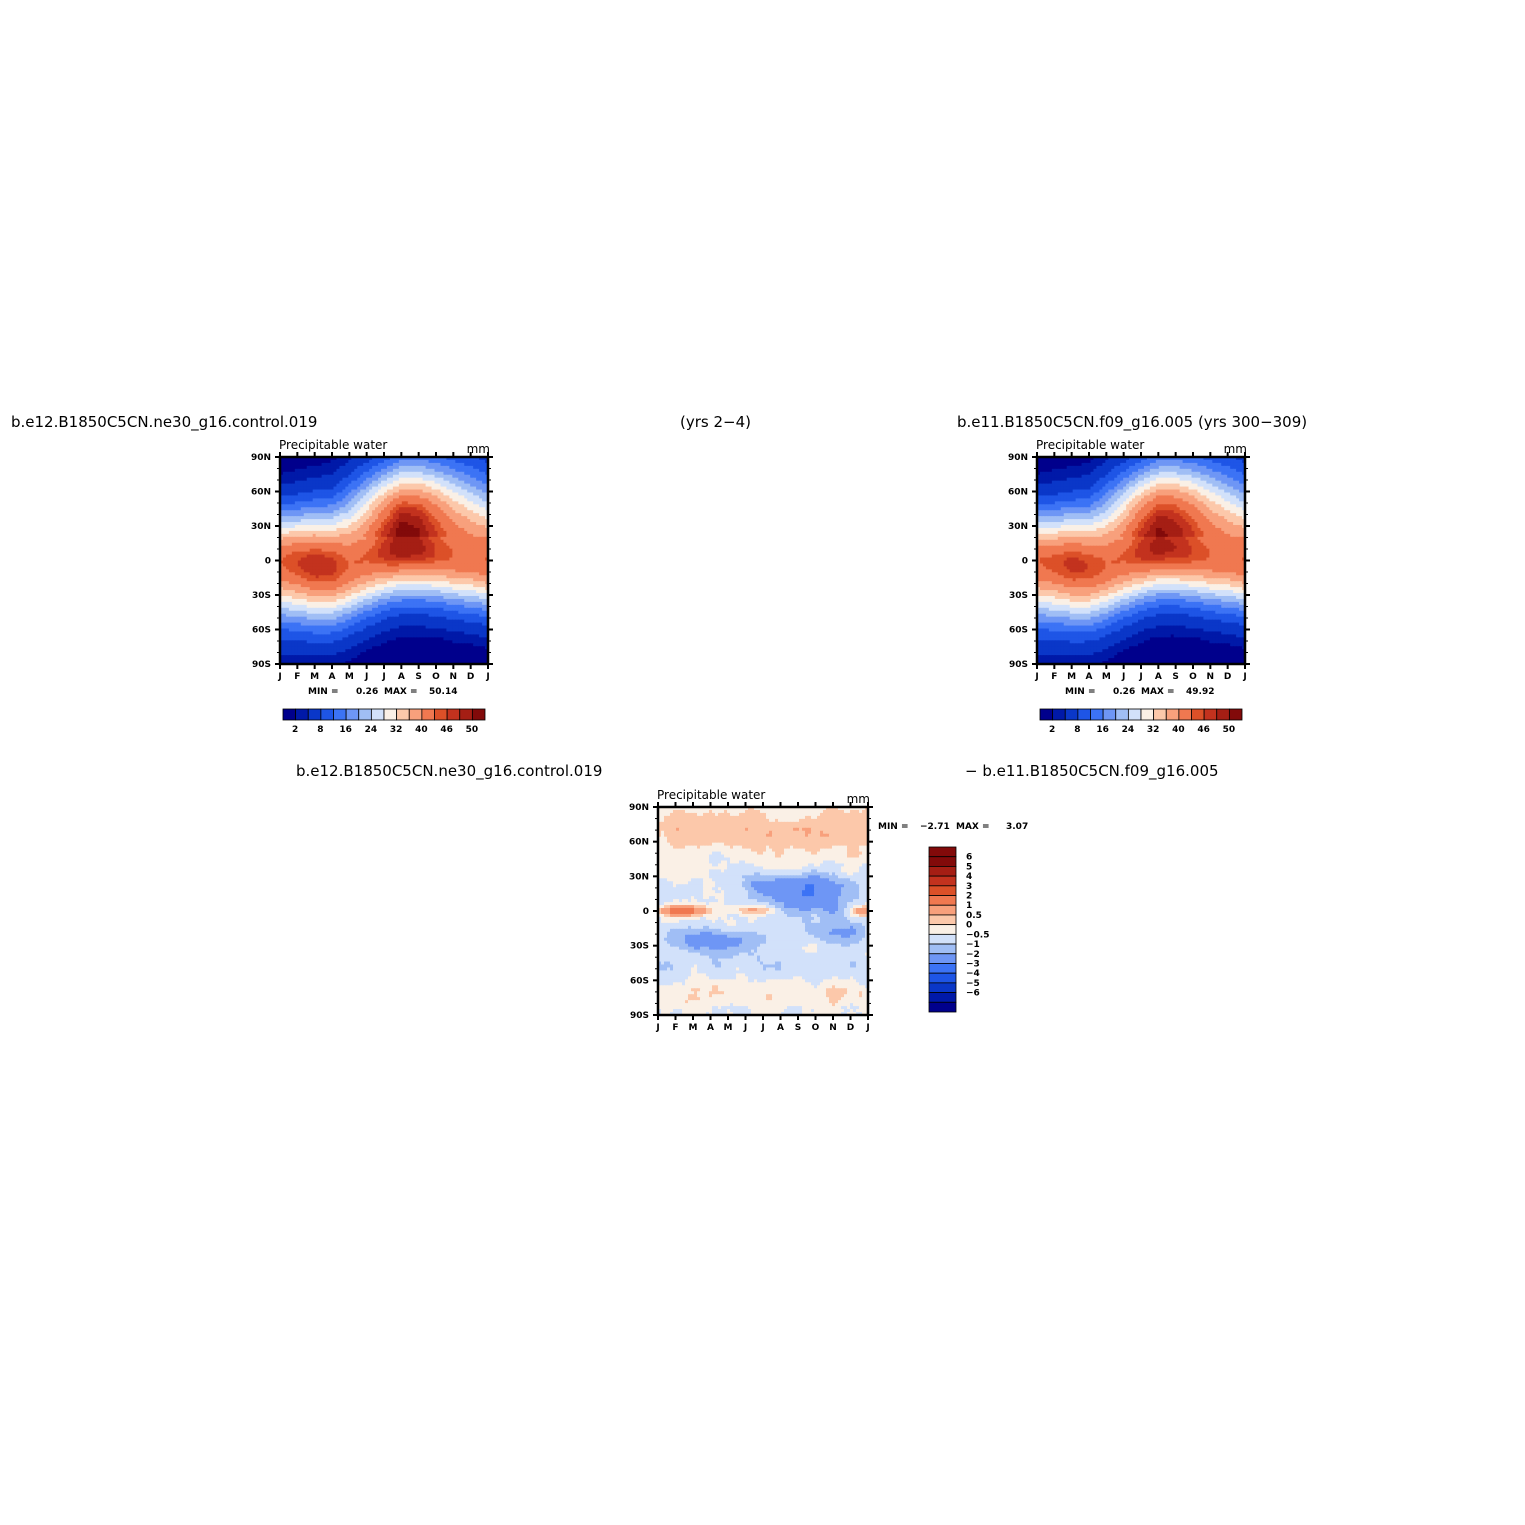 This screenshot has height=1525, width=1525. Describe the element at coordinates (436, 677) in the screenshot. I see `x-tick-label: O` at that location.